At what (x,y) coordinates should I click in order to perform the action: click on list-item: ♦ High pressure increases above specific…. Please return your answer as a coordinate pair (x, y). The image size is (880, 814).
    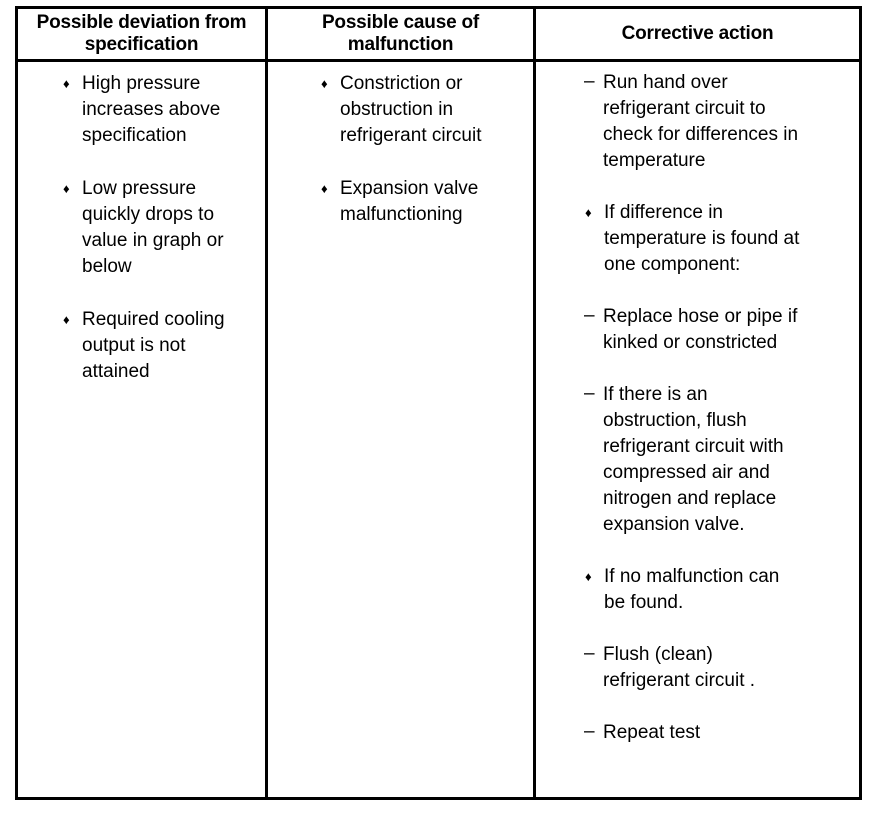
    Looking at the image, I should click on (160, 110).